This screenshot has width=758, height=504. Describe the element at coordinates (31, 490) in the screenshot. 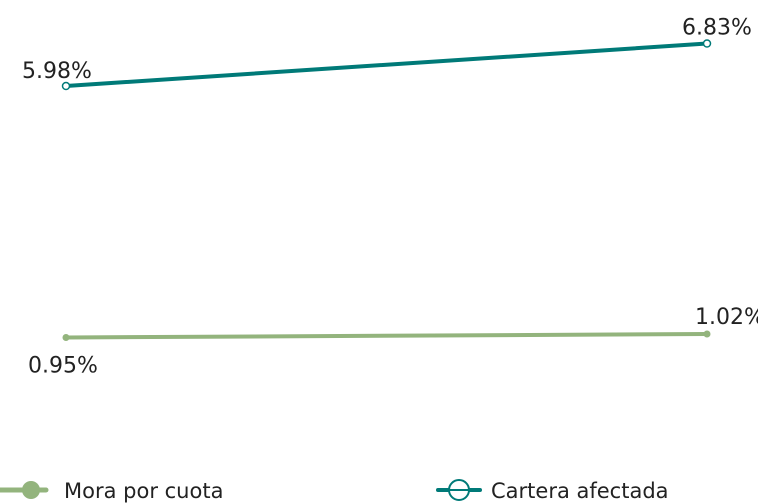

I see `legend-marker-icon` at that location.